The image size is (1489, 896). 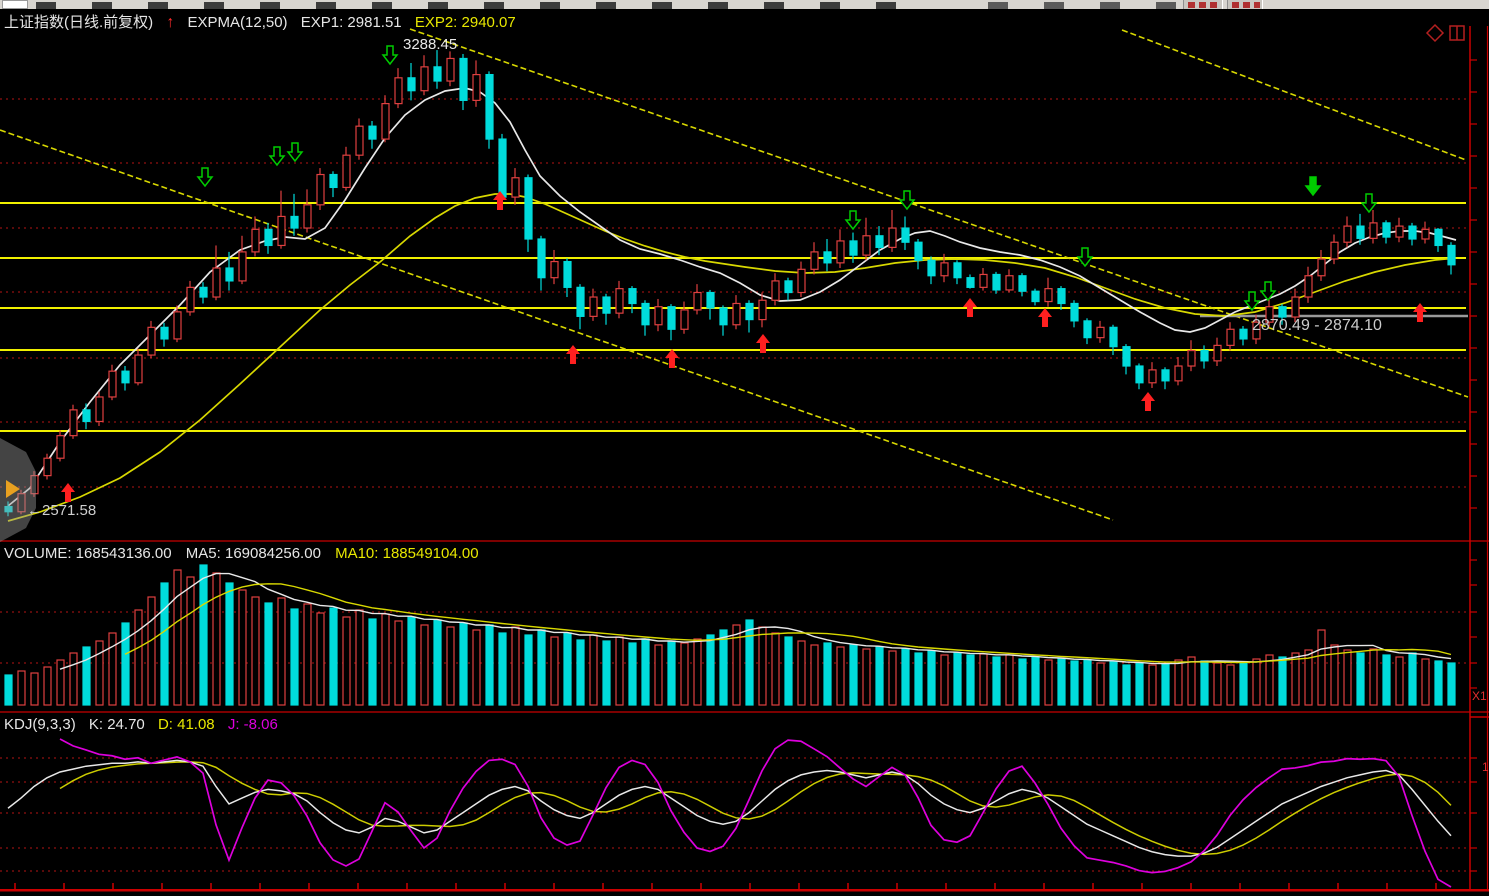 I want to click on diamond-icon, so click(x=1435, y=33).